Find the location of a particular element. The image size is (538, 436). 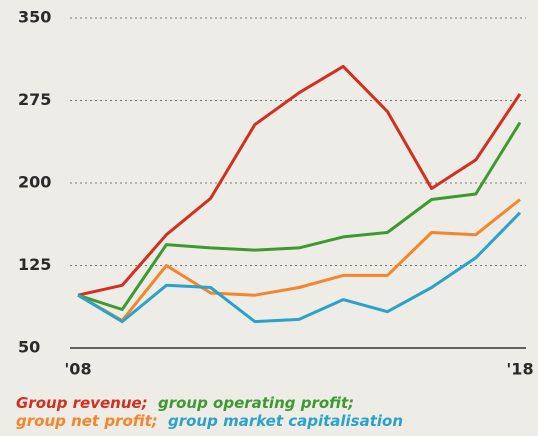

x-tick-label: '08 is located at coordinates (77, 369).